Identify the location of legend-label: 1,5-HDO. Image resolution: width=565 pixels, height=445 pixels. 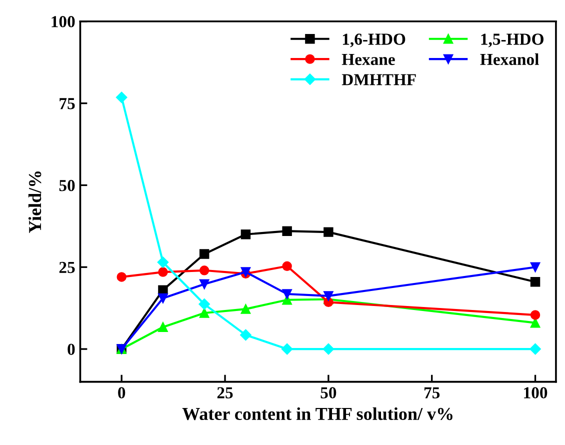
(512, 41).